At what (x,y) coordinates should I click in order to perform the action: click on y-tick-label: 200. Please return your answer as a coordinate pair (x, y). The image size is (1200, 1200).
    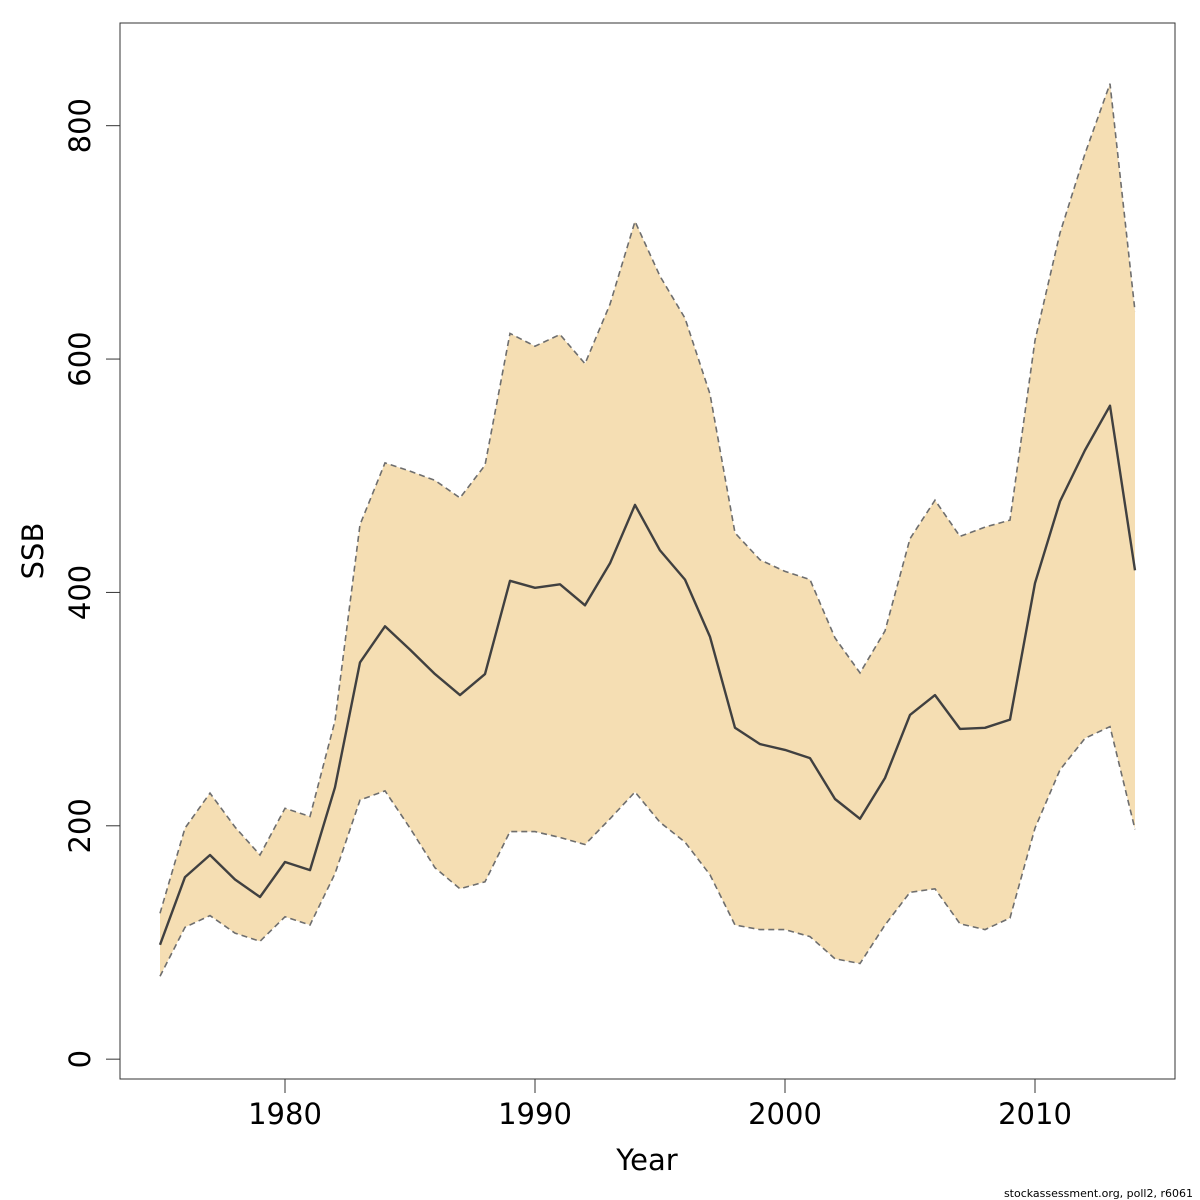
    Looking at the image, I should click on (80, 825).